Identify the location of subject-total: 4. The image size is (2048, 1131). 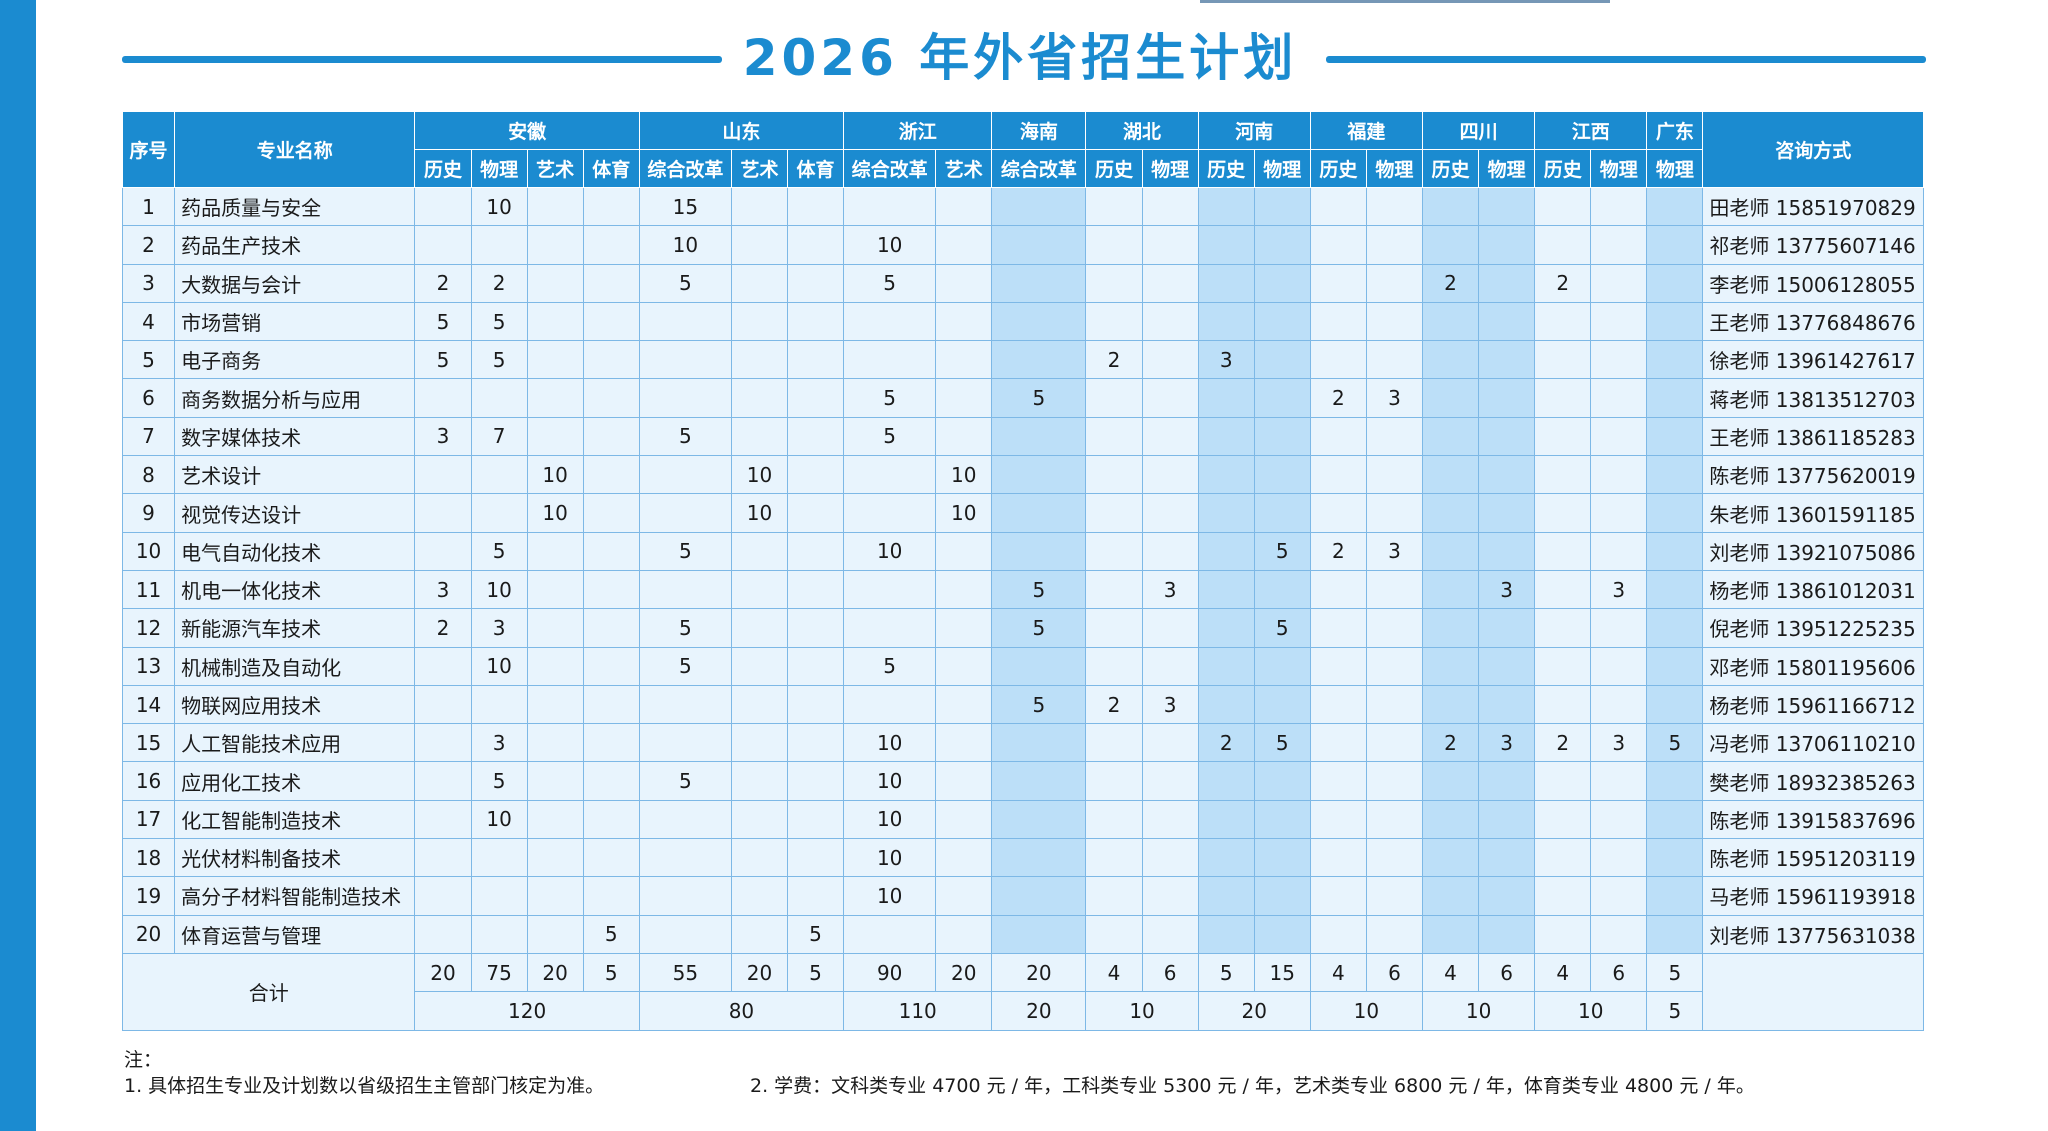
(1450, 972).